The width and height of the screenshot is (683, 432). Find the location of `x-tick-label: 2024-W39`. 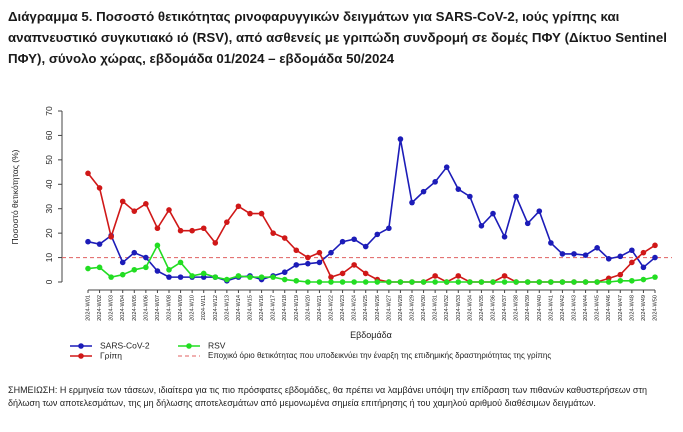

x-tick-label: 2024-W39 is located at coordinates (528, 308).